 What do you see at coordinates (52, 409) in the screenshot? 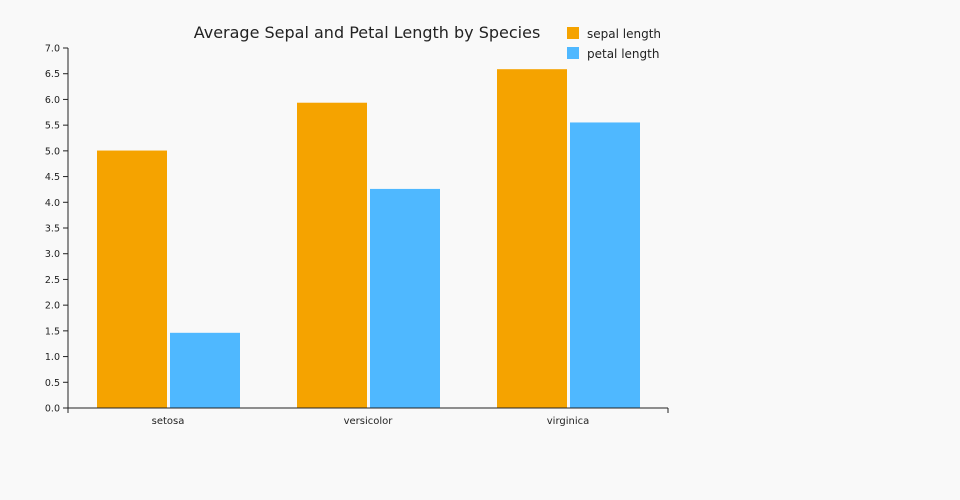
I see `y-tick-label-0.0: 0.0` at bounding box center [52, 409].